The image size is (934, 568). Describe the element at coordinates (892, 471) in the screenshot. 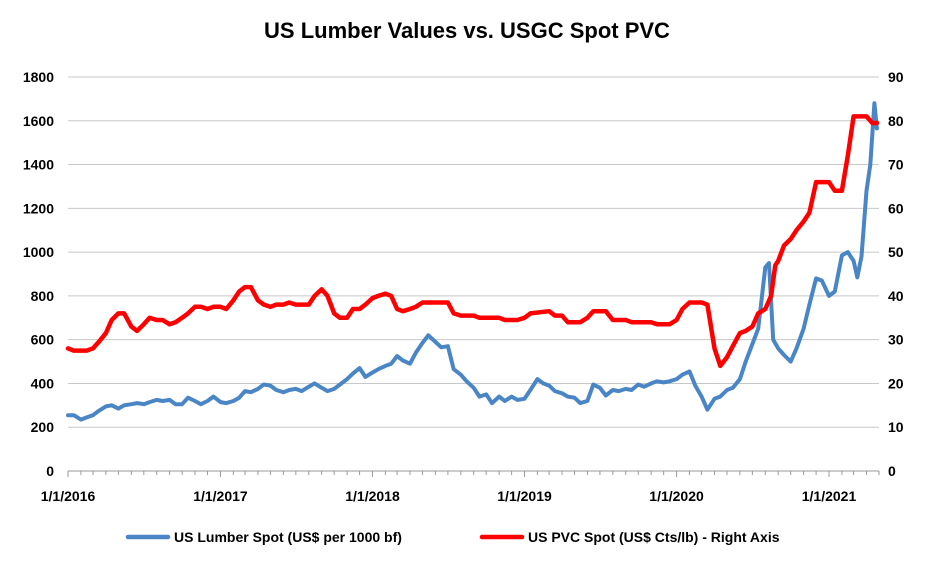

I see `y-right-tick-label: 0` at that location.